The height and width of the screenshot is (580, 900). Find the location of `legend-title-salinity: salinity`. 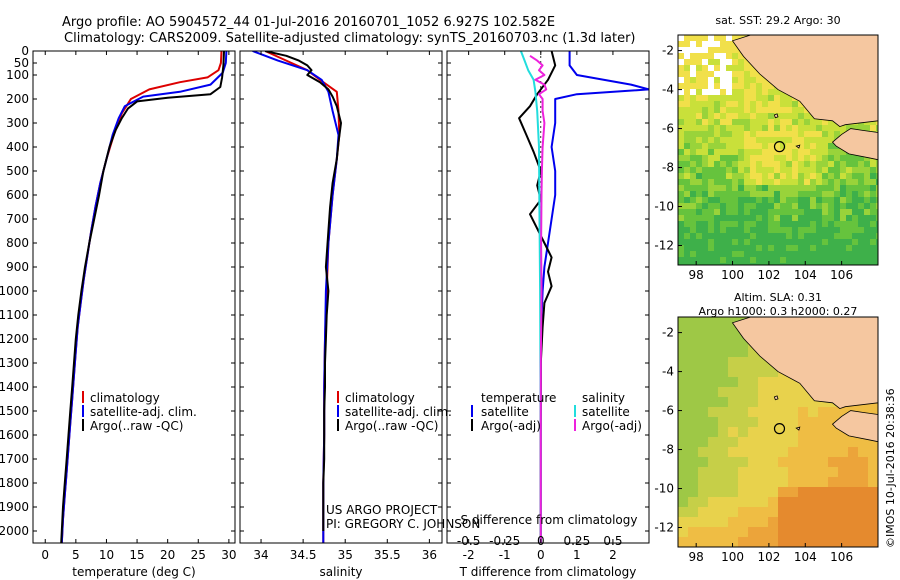

legend-title-salinity: salinity is located at coordinates (603, 398).